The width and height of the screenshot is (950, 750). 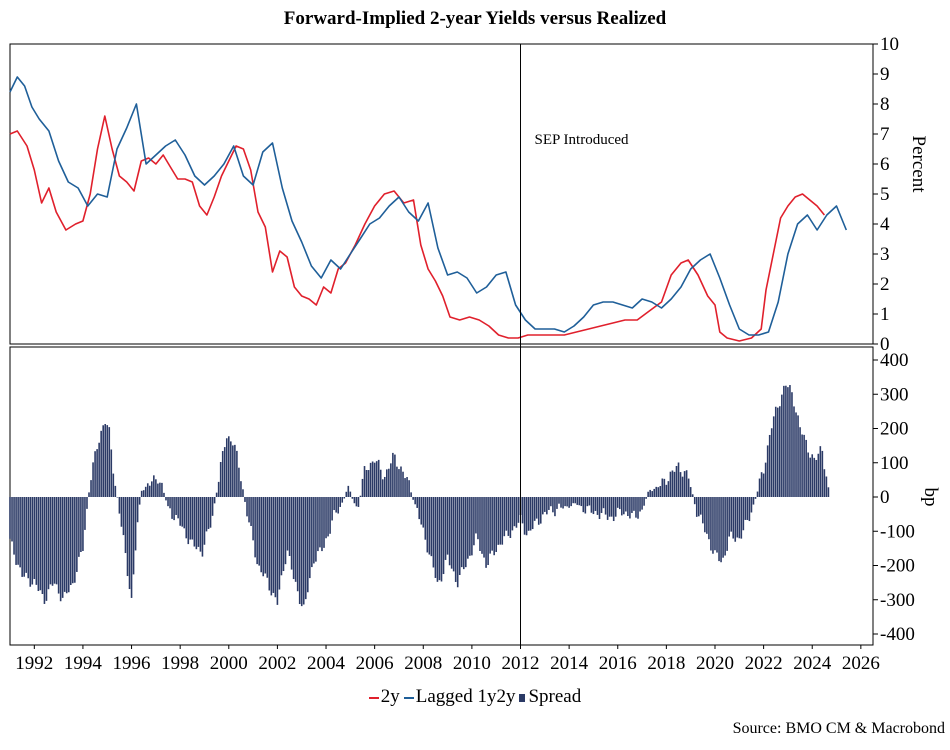 I want to click on top-y-tick-label: 6, so click(x=885, y=164).